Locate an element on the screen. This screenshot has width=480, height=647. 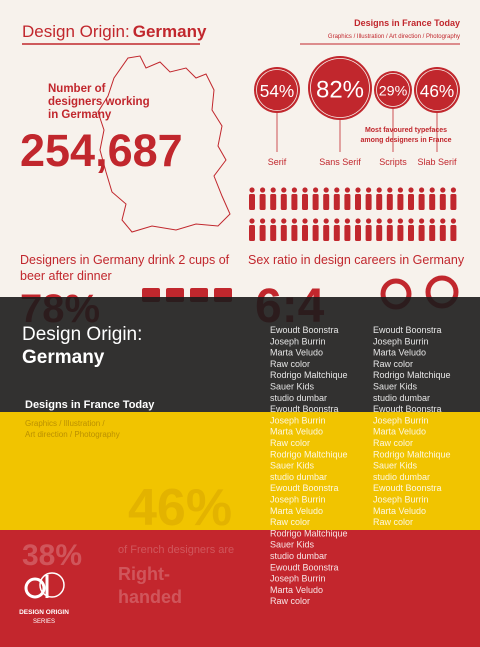
book-title: Designs in France Today is located at coordinates (407, 23).